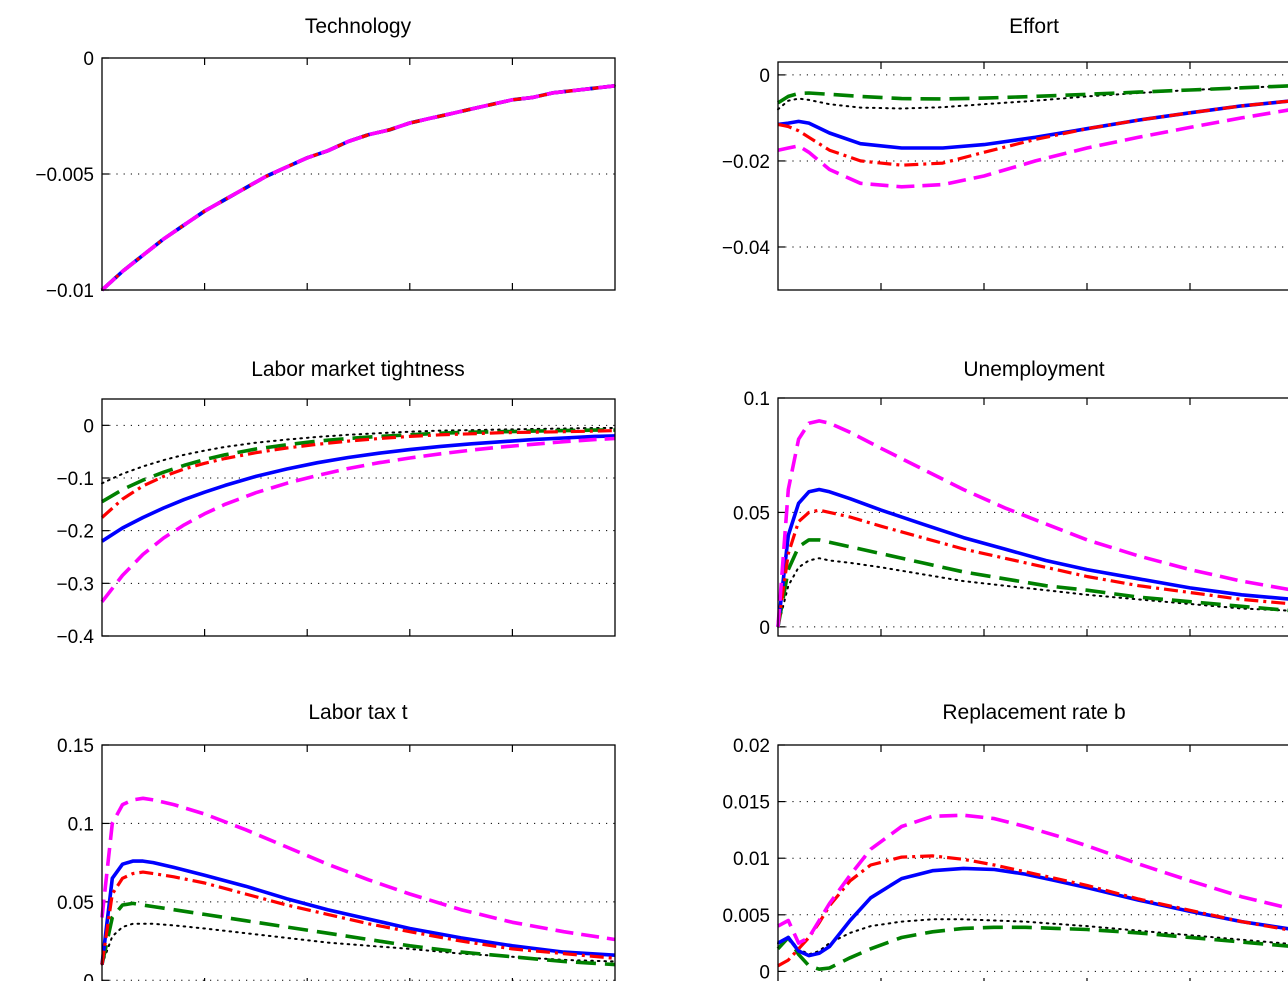 The width and height of the screenshot is (1288, 981). I want to click on panel-title: Unemployment, so click(1033, 369).